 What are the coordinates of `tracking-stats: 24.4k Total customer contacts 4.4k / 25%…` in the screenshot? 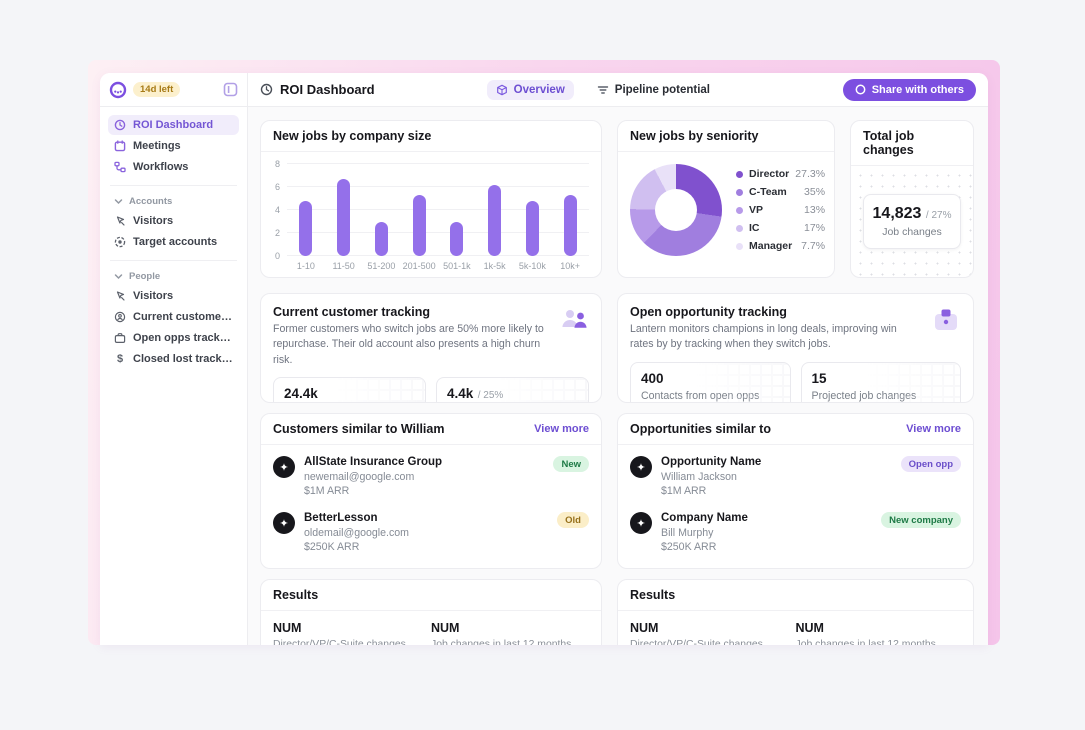 It's located at (431, 389).